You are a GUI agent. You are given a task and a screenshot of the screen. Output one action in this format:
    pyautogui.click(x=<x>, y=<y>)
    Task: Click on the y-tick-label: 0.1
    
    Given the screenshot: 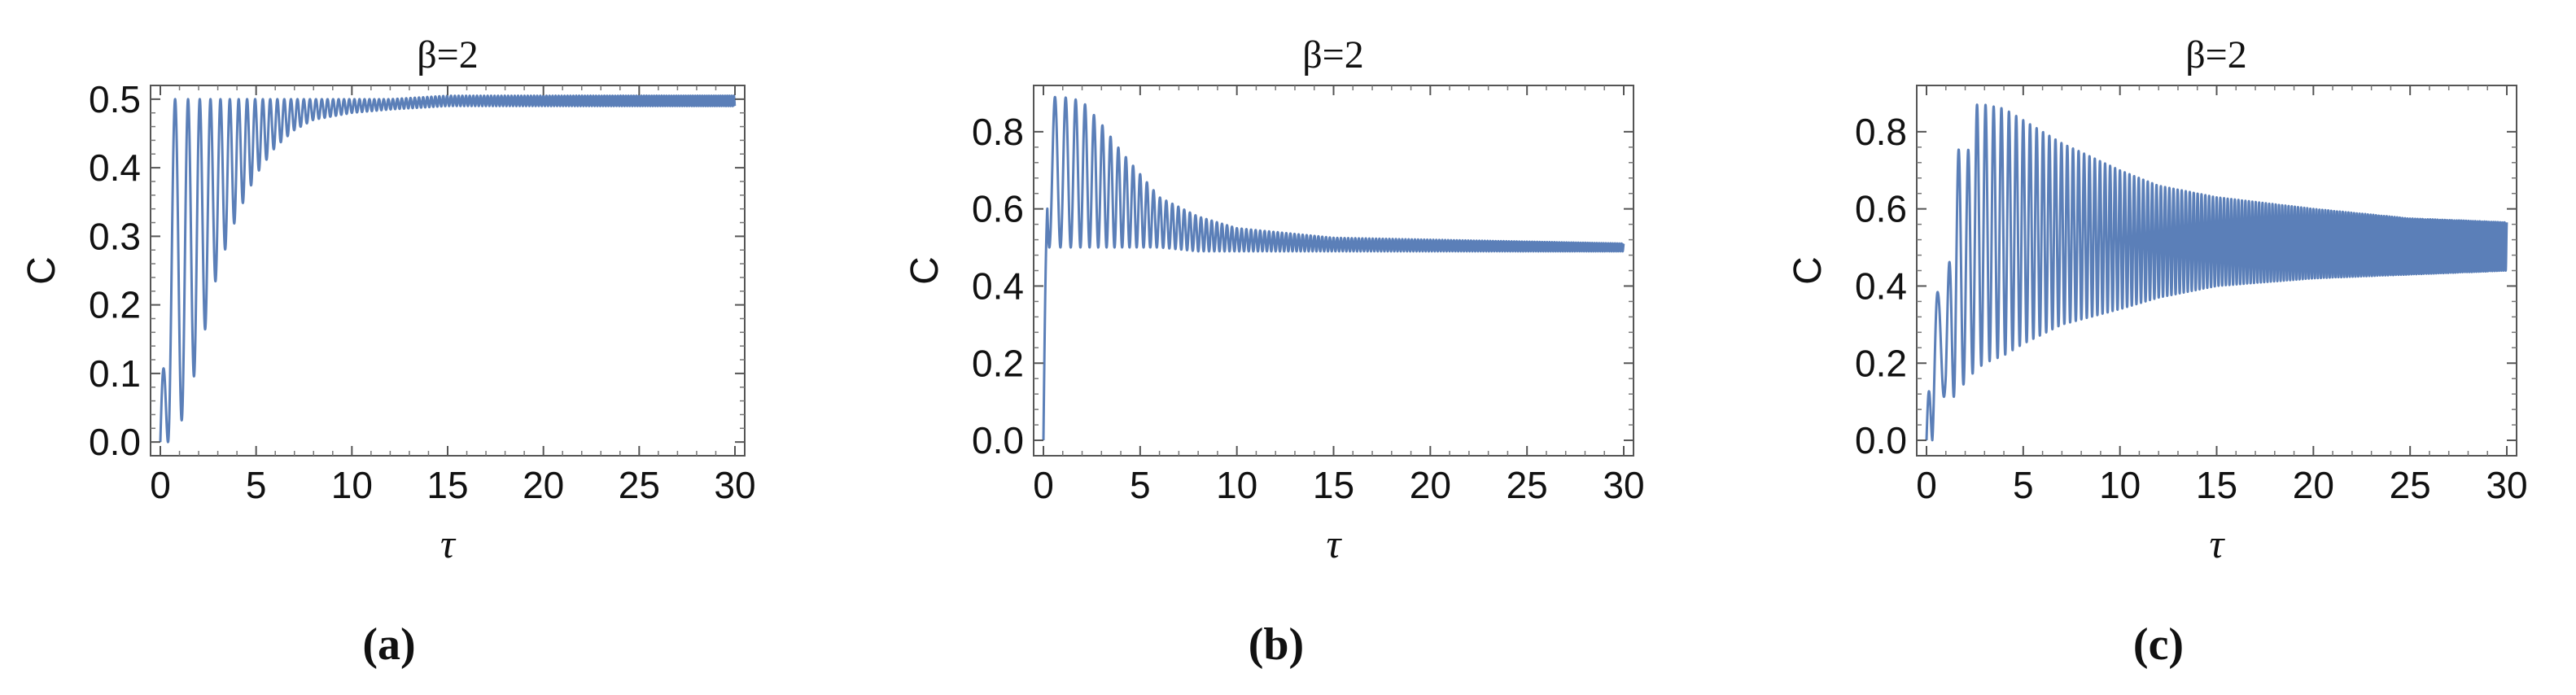 What is the action you would take?
    pyautogui.click(x=115, y=373)
    